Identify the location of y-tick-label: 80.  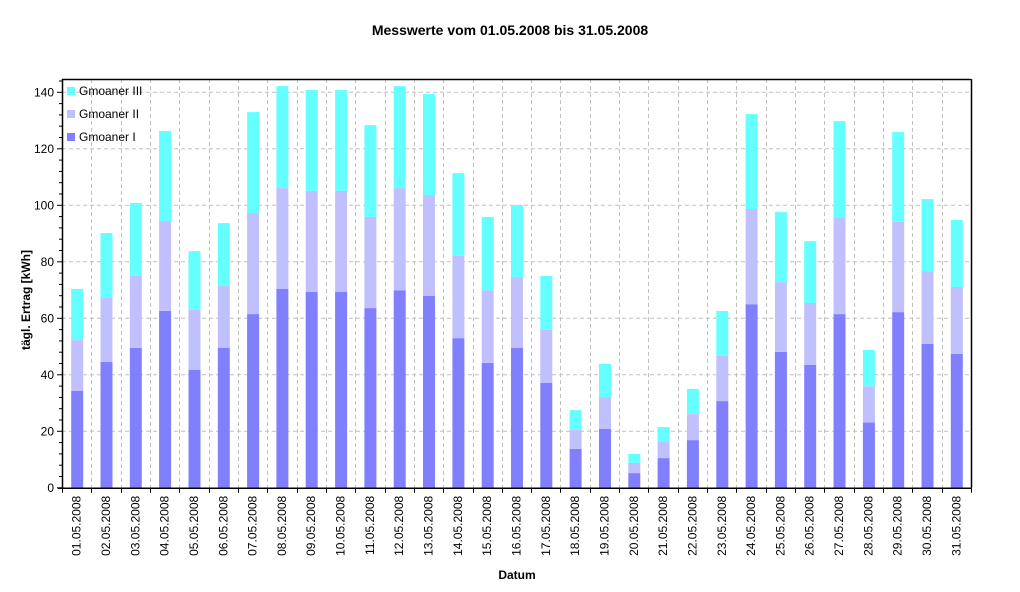
(48, 262).